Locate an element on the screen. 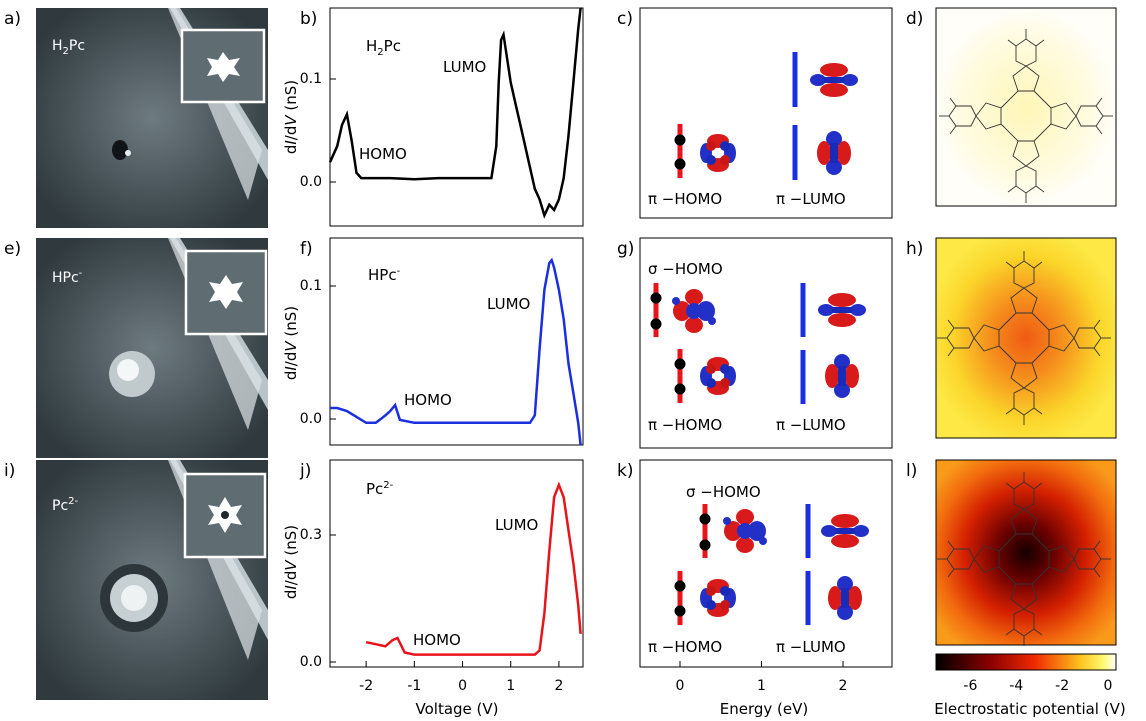  spectrum-panel-pc: 0.0 0.3 Pc2- HOMO LUMO dI/dV (nS) is located at coordinates (433, 564).